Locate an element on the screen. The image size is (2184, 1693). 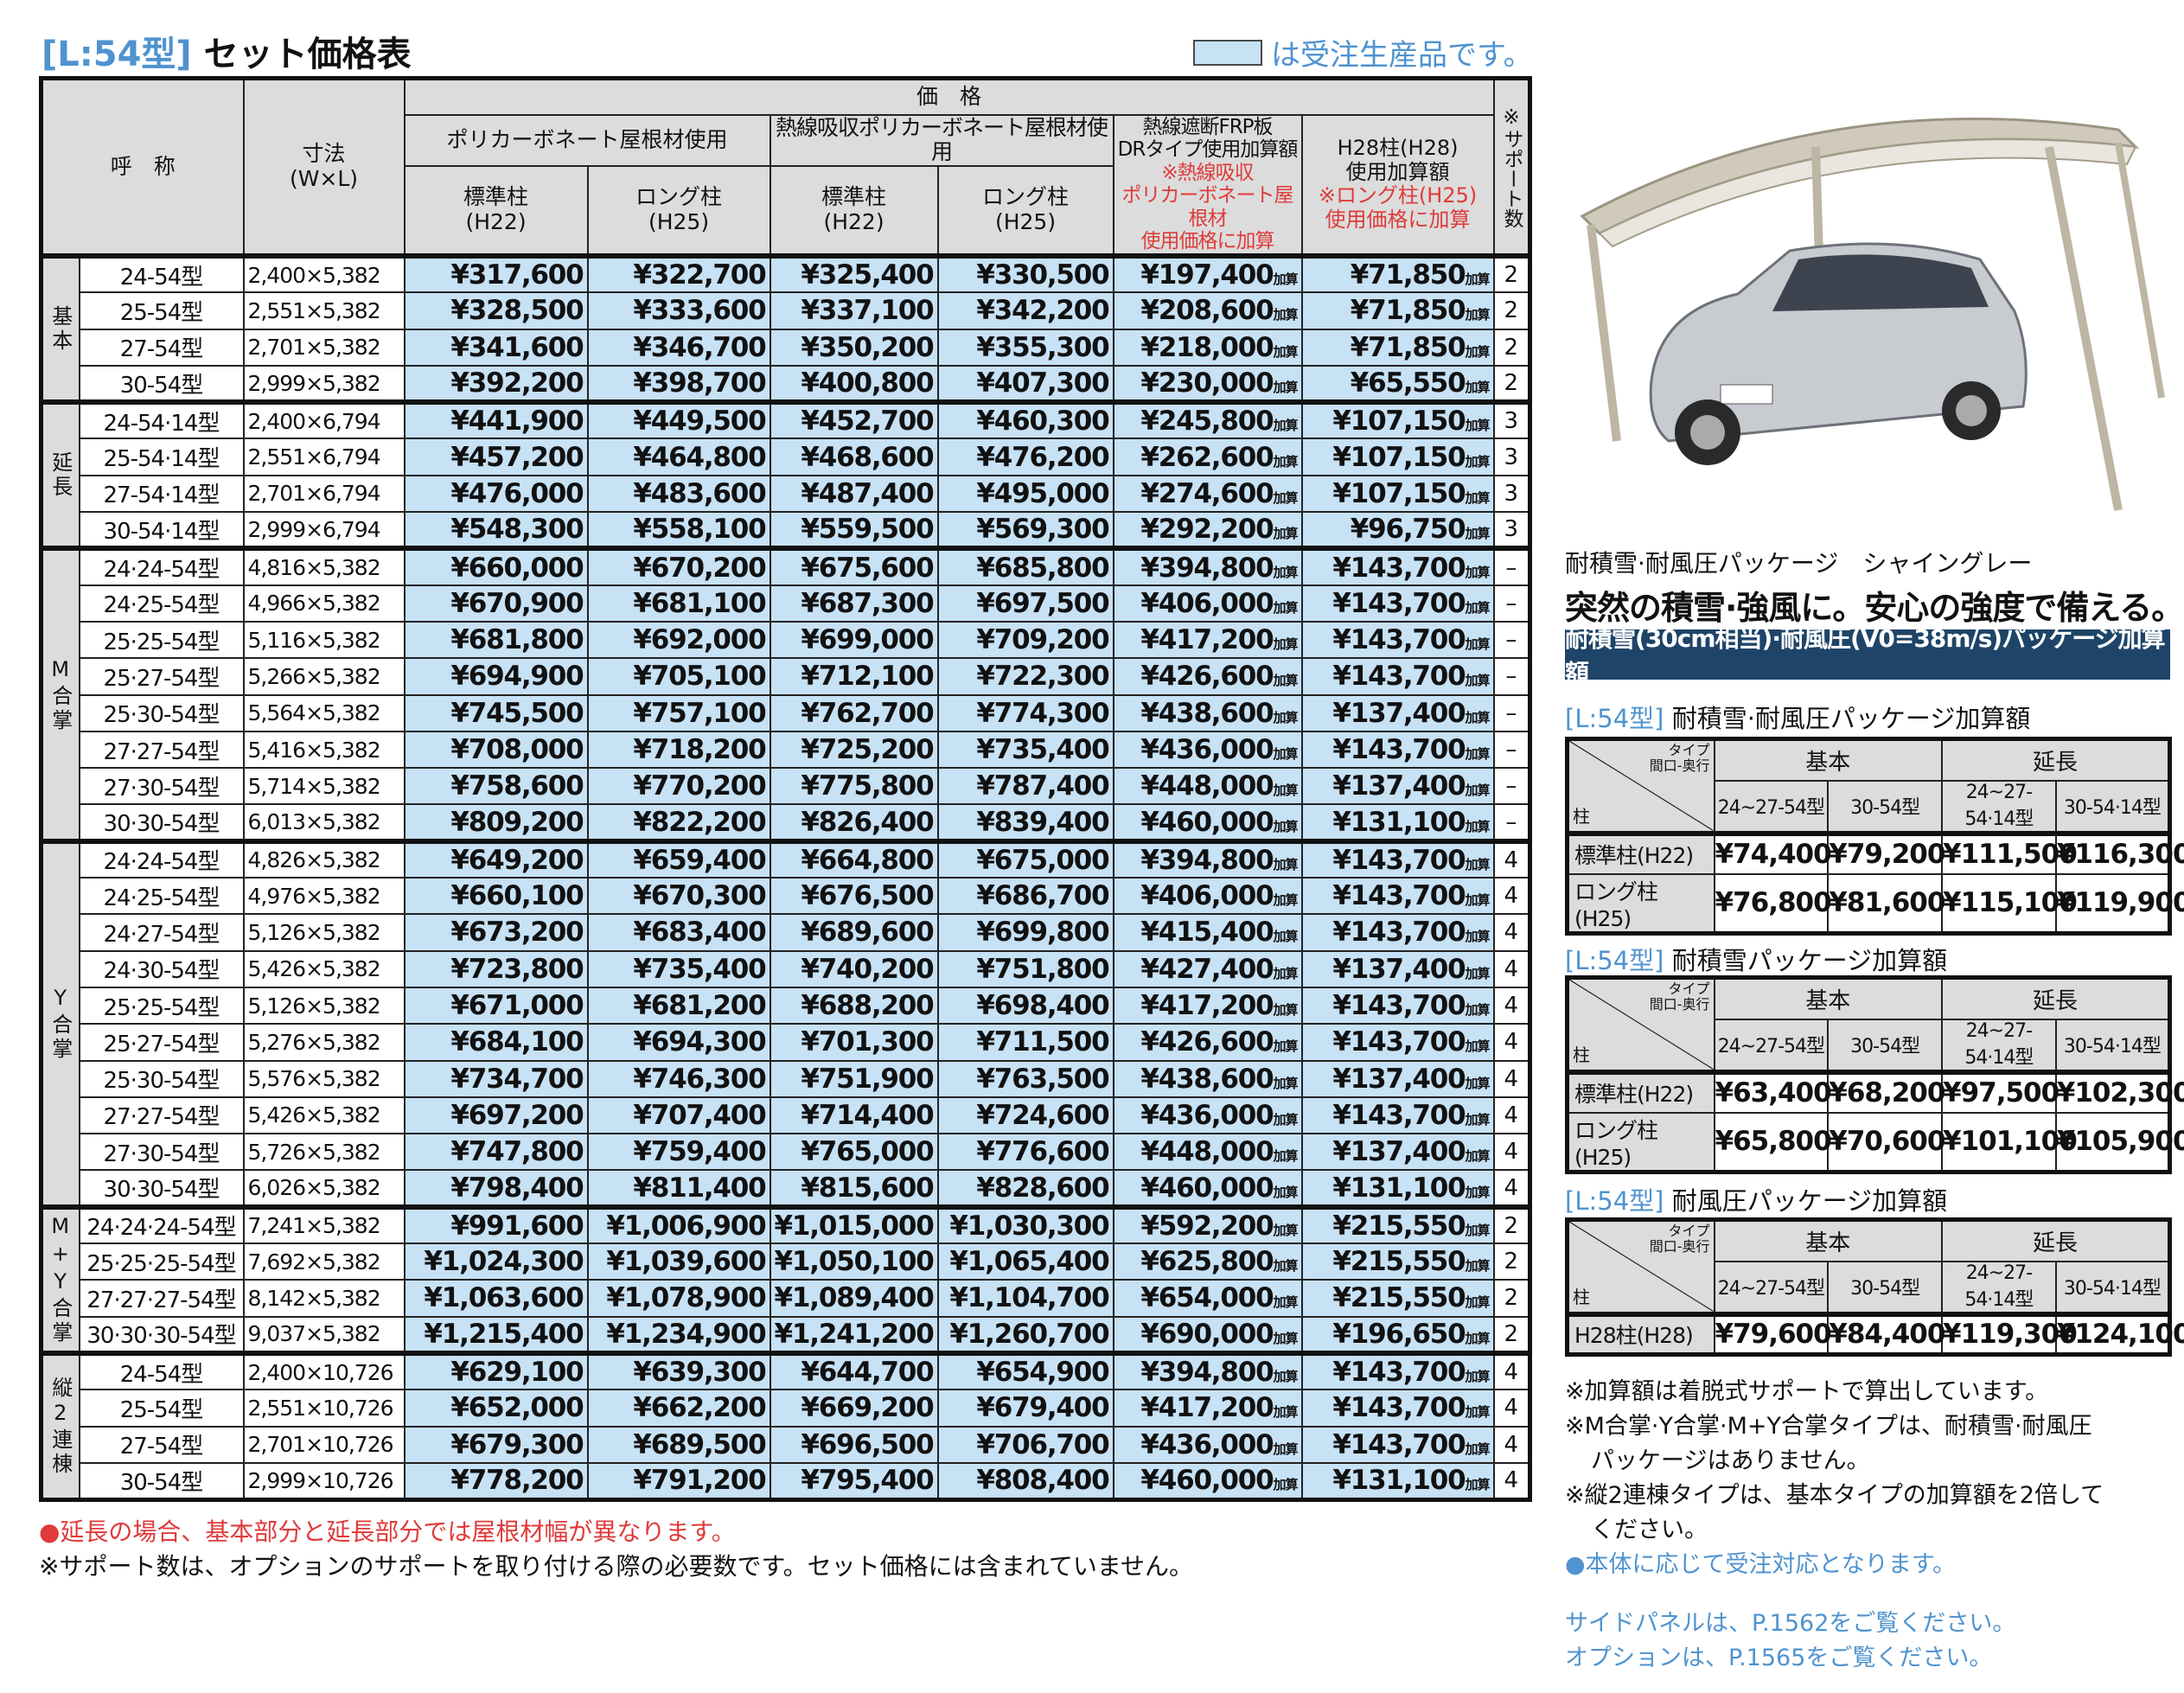
price-poly-std: ¥652,000 is located at coordinates (496, 1408).